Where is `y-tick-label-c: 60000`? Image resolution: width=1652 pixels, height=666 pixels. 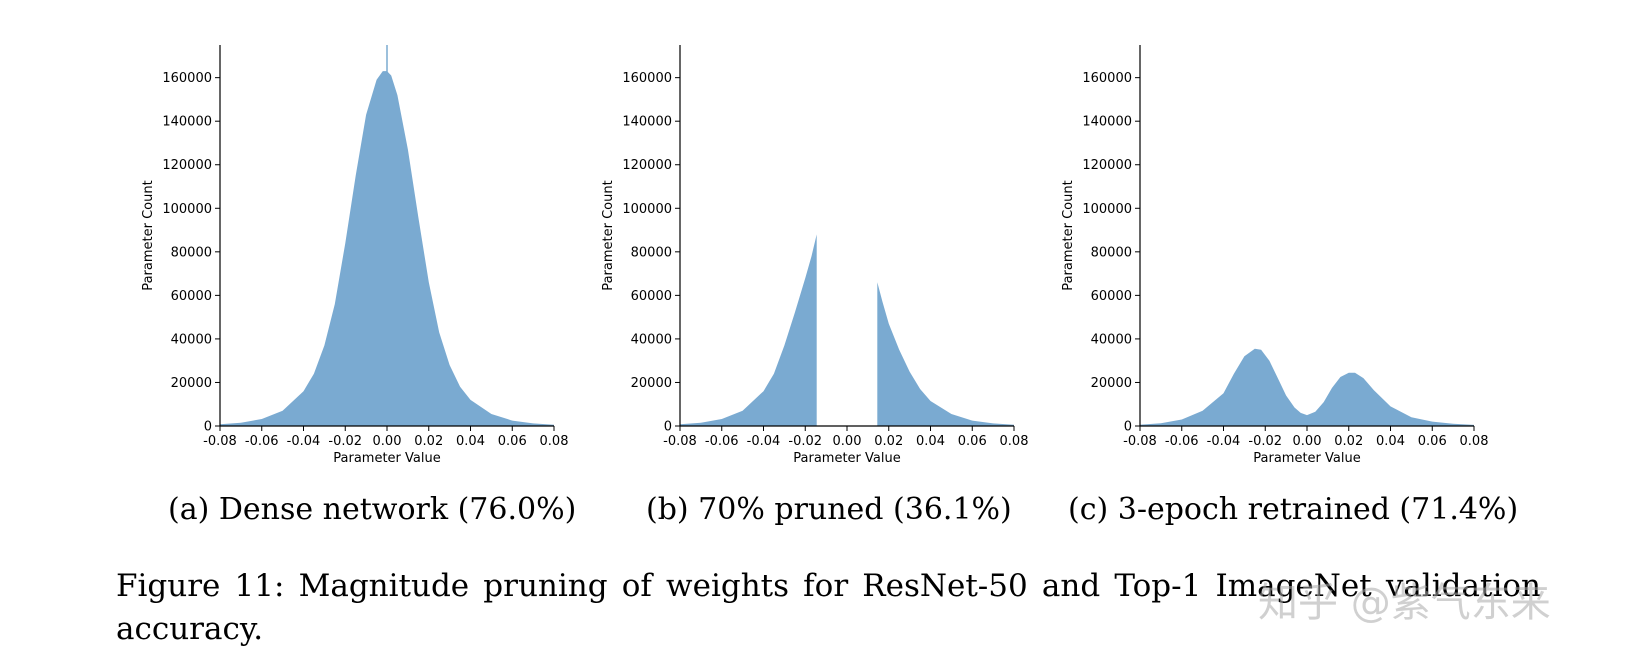
y-tick-label-c: 60000 is located at coordinates (1111, 296).